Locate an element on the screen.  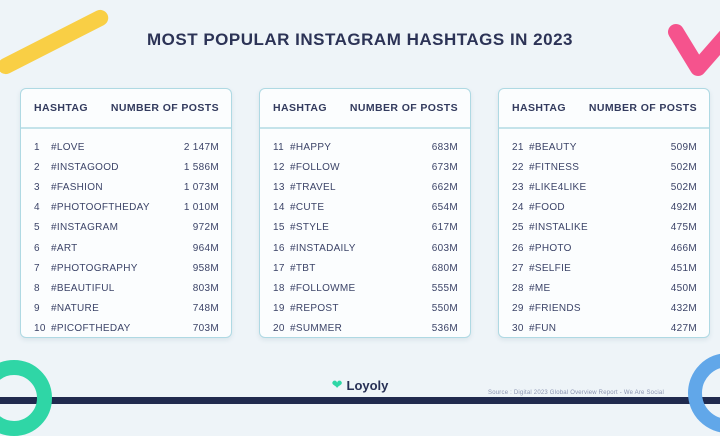
cell-posts: 1 010M is located at coordinates (201, 208).